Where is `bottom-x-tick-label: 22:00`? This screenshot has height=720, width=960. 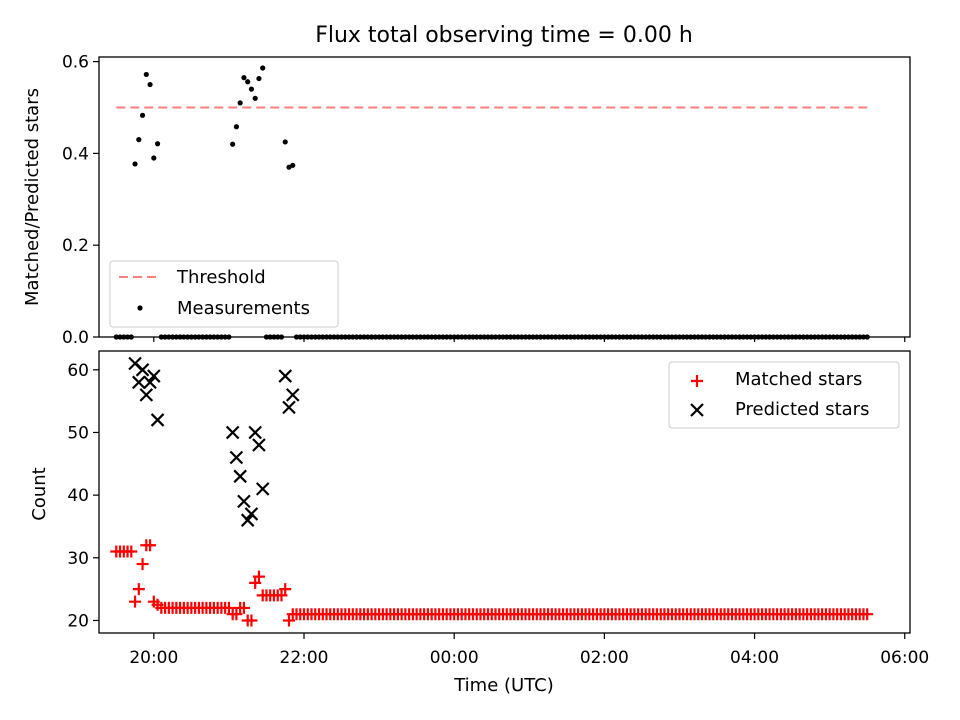
bottom-x-tick-label: 22:00 is located at coordinates (304, 658).